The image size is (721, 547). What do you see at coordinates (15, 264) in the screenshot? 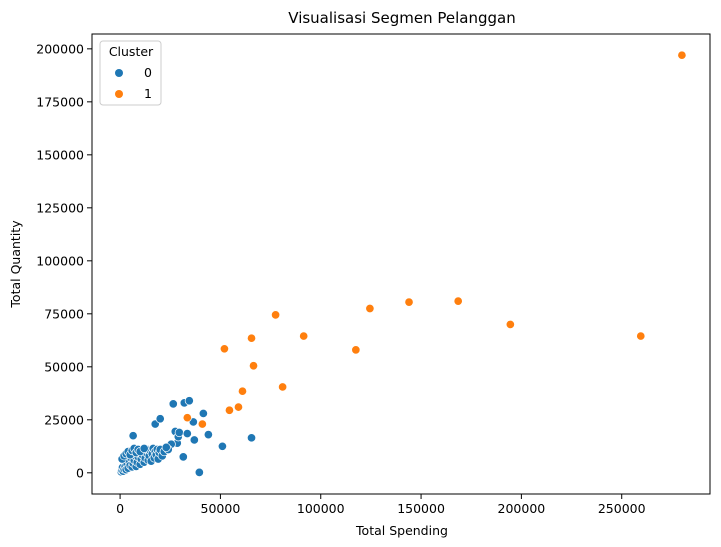
I see `y-axis-label: Total Quantity` at bounding box center [15, 264].